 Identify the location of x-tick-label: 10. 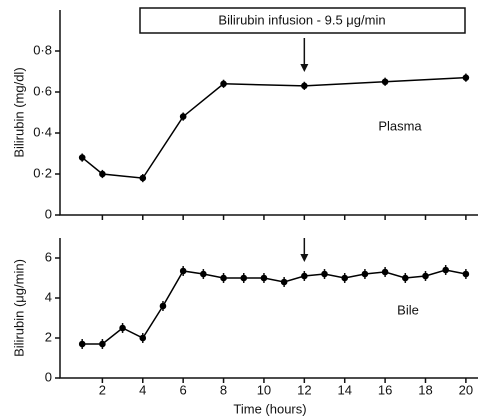
(264, 389).